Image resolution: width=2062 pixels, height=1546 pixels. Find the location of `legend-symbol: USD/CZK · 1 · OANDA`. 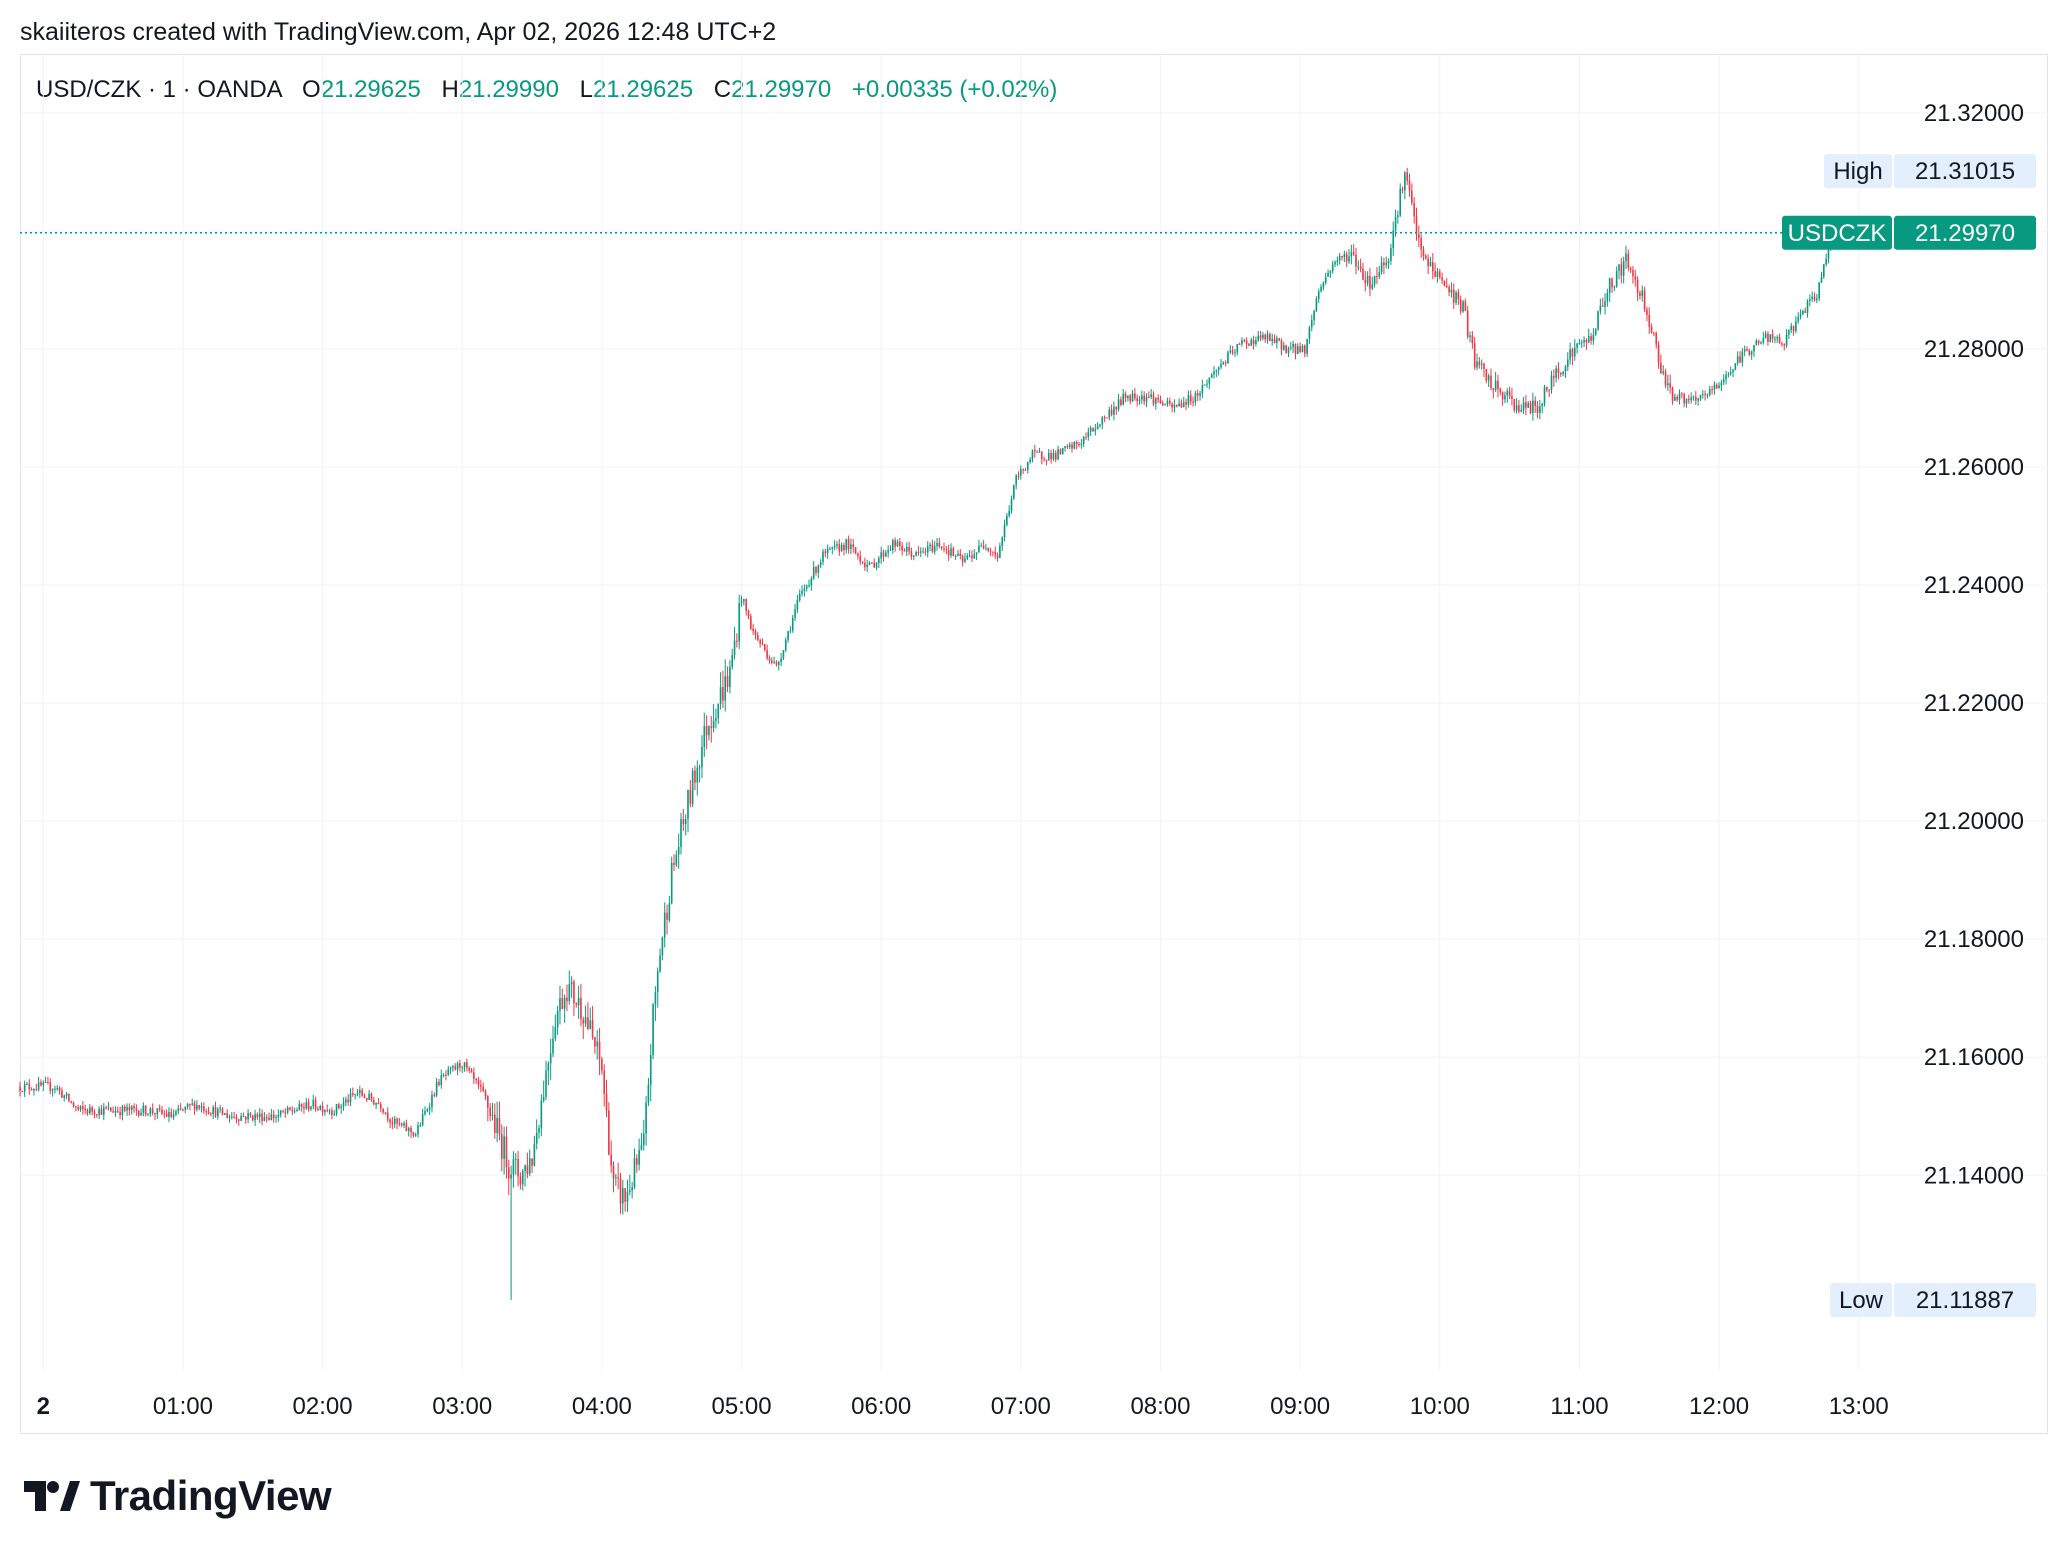

legend-symbol: USD/CZK · 1 · OANDA is located at coordinates (159, 89).